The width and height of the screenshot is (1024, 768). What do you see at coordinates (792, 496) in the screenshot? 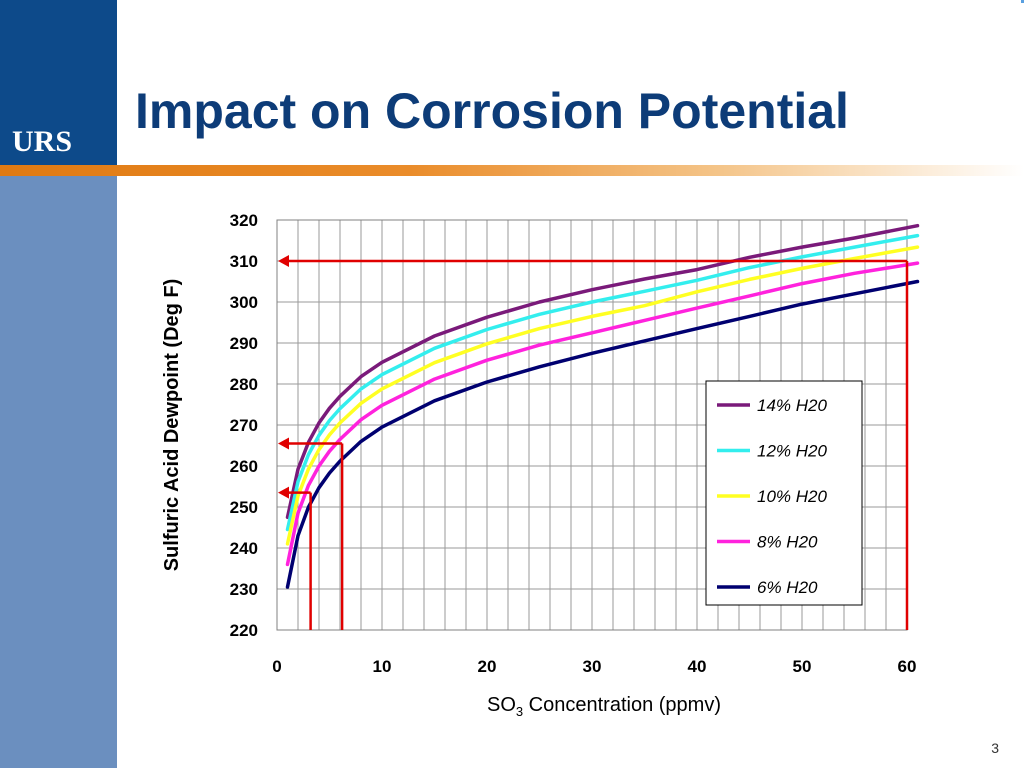
I see `legend-label: 10% H20` at bounding box center [792, 496].